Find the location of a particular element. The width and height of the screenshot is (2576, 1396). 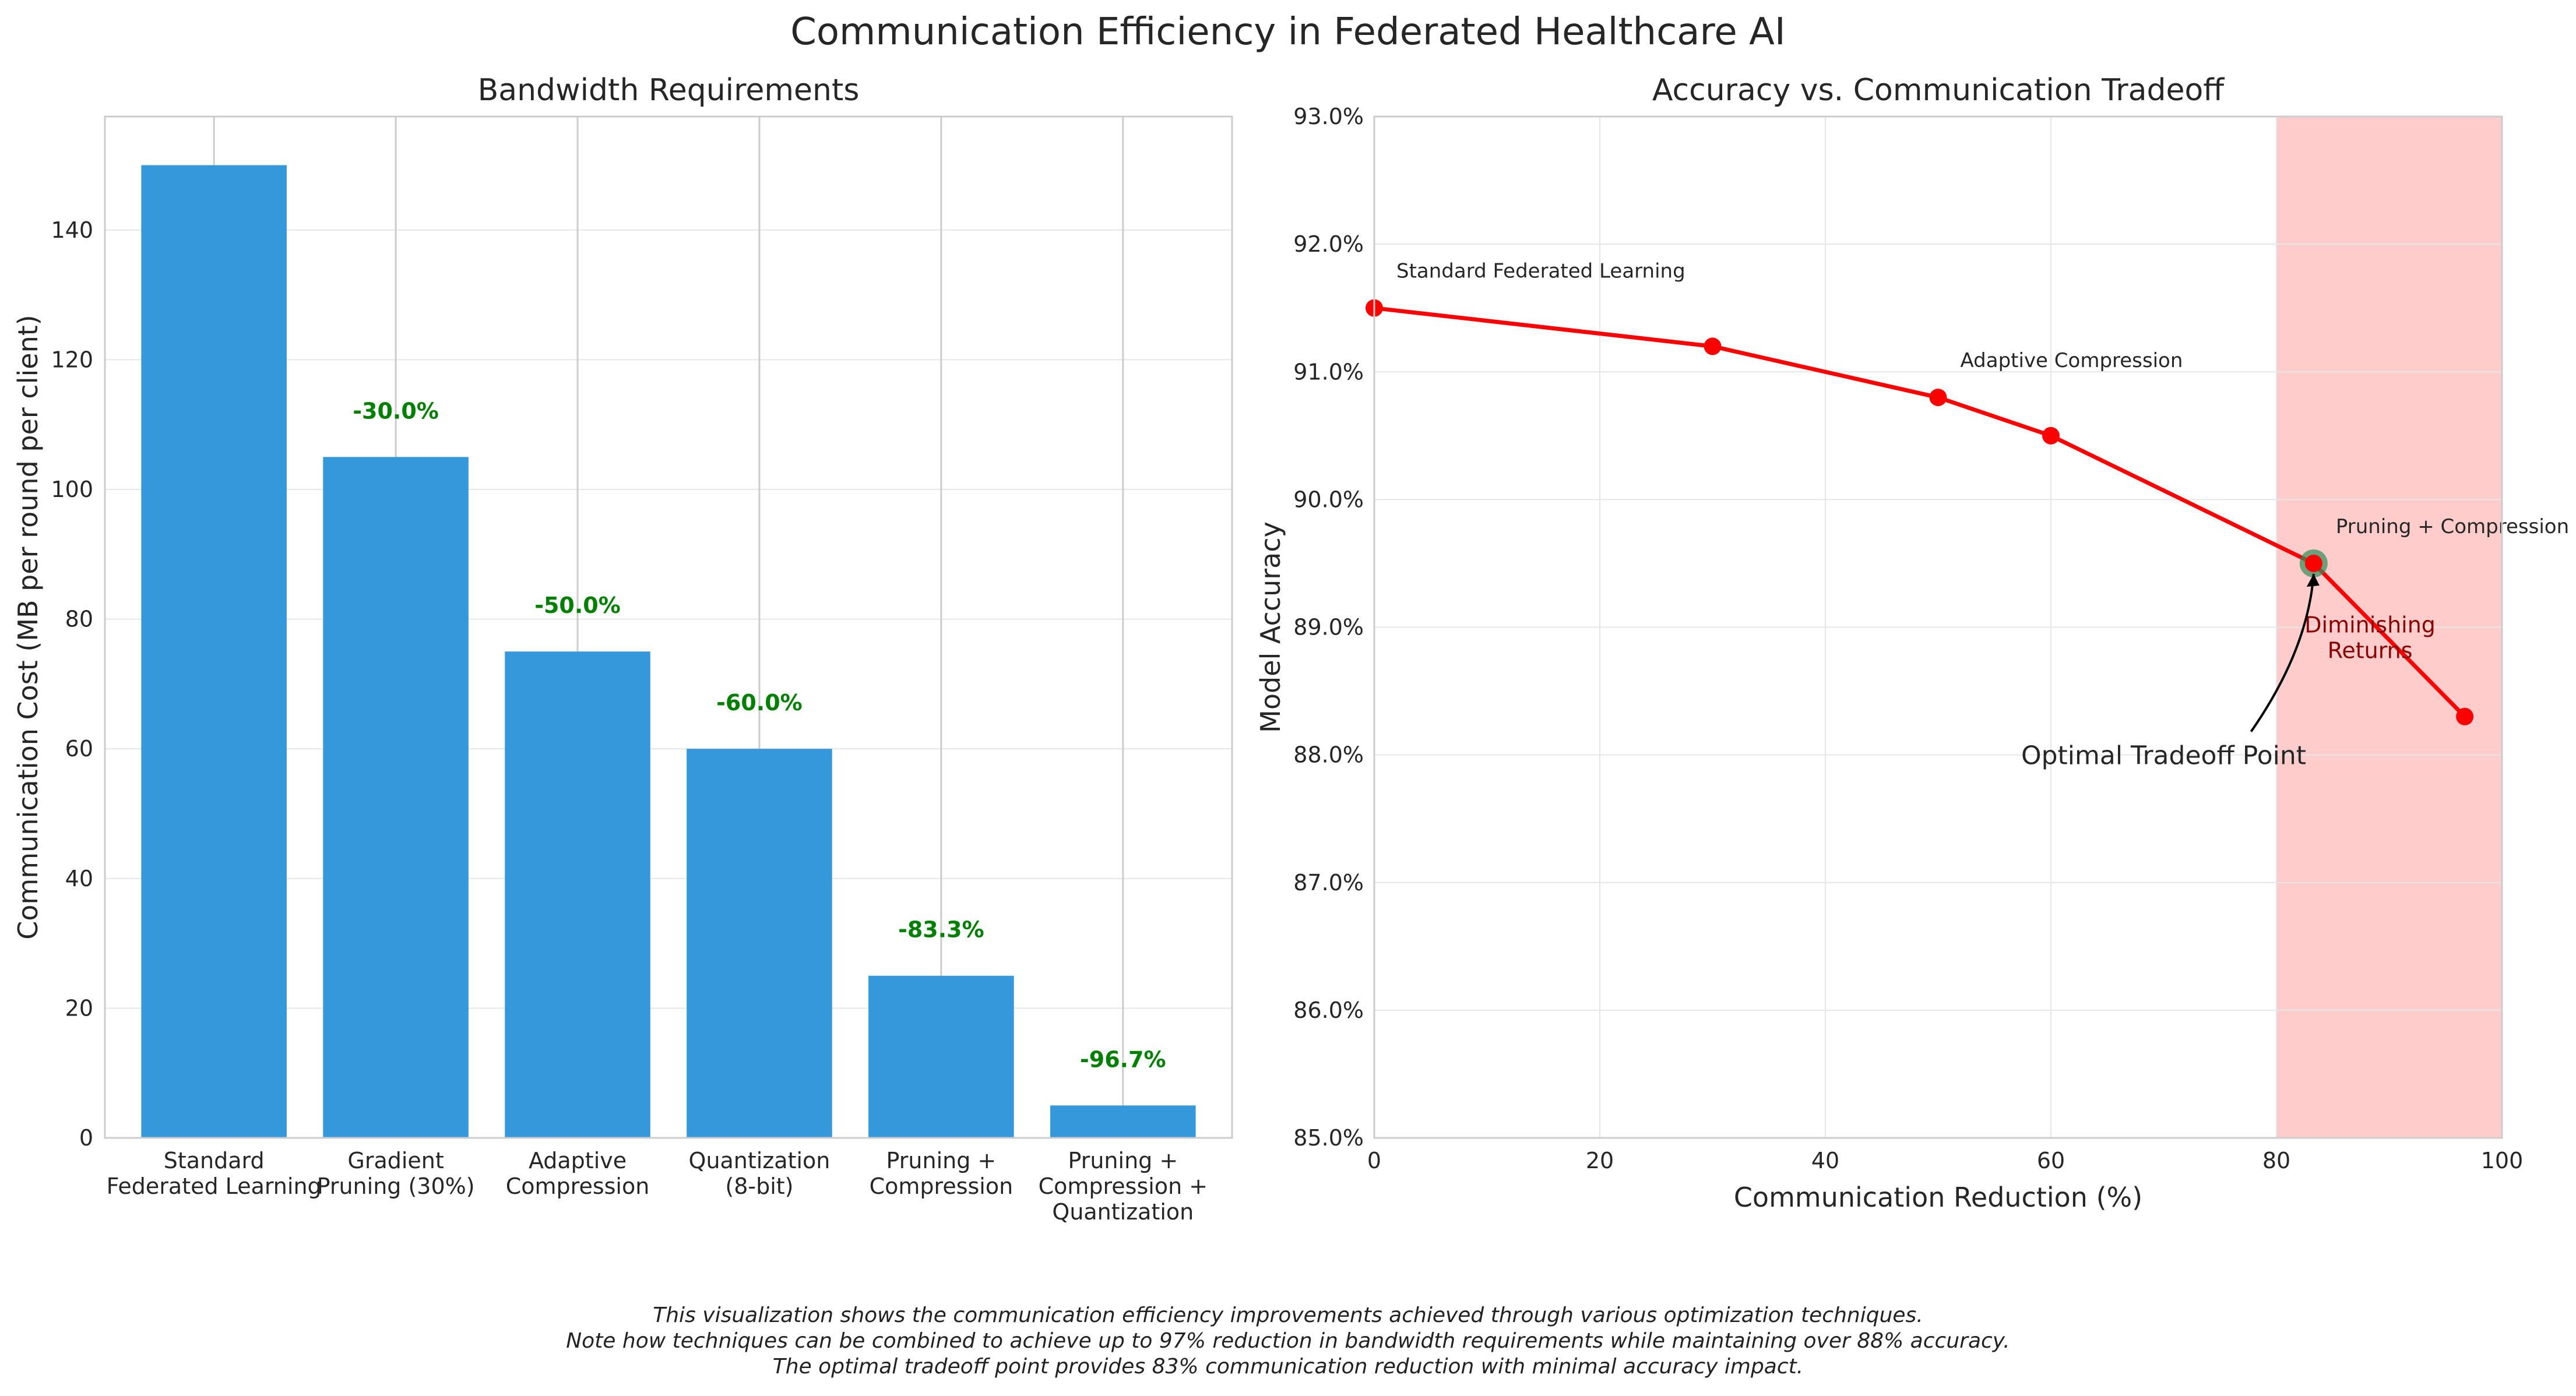

line-chart-title: Accuracy vs. Communication Tradeoff is located at coordinates (1939, 90).